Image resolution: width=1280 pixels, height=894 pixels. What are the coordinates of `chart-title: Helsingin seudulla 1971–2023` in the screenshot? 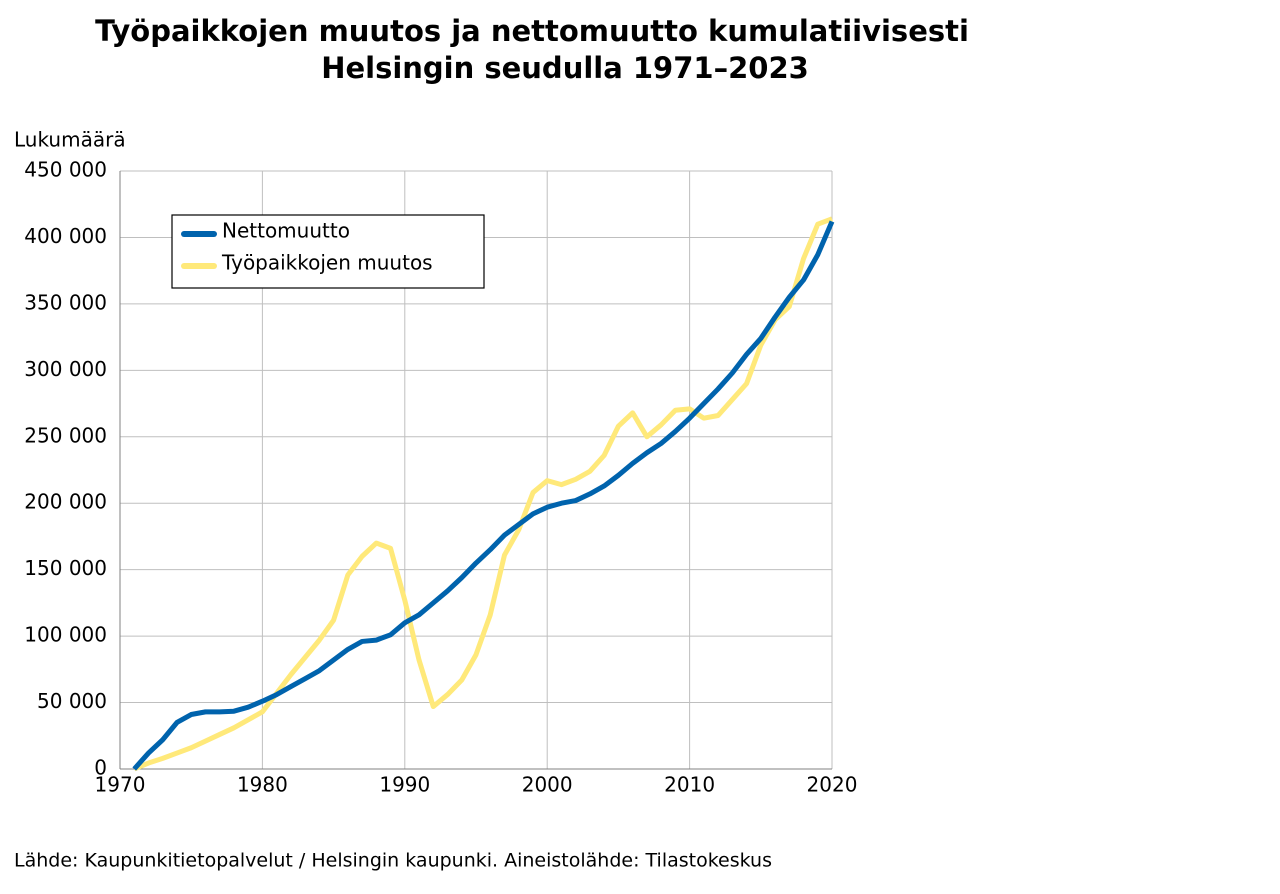 It's located at (565, 68).